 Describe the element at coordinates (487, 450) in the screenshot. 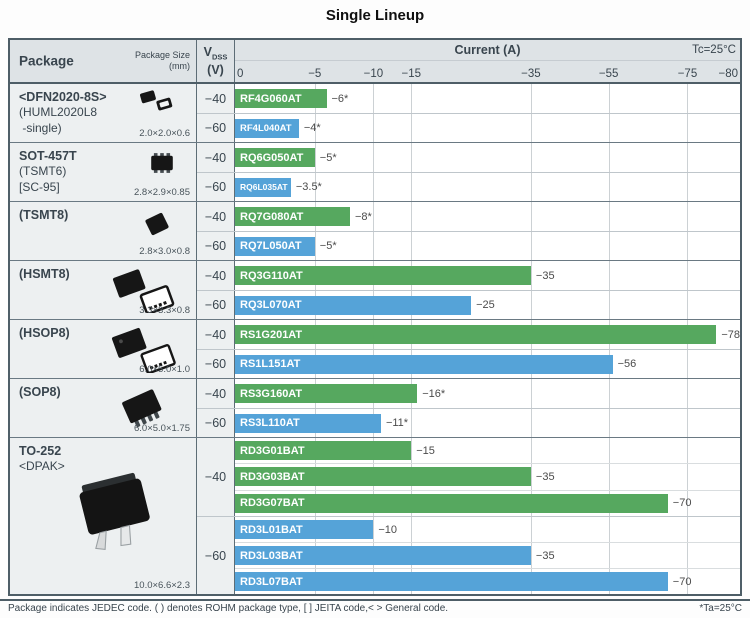

I see `bar-row: RD3G01BAT −15` at that location.